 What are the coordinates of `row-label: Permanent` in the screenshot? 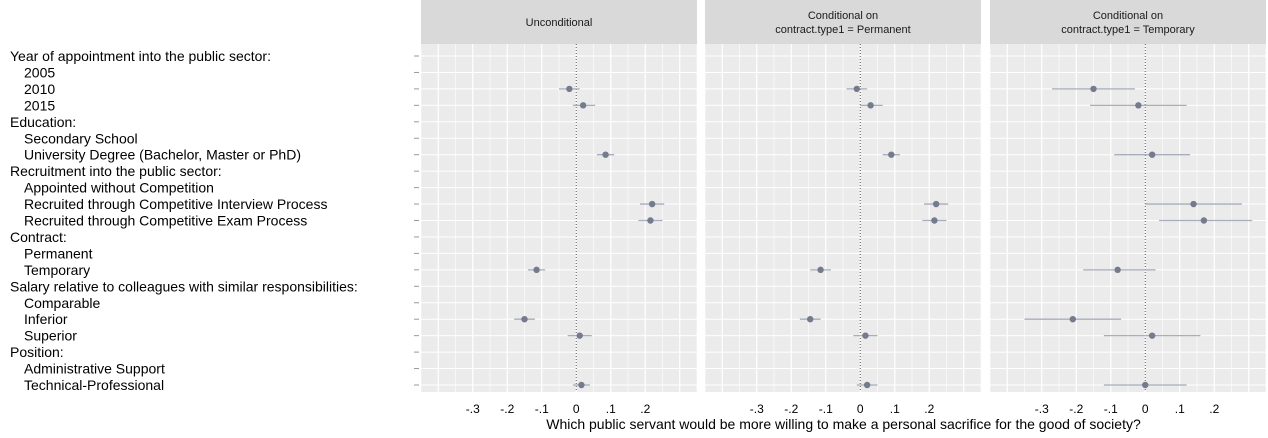 It's located at (58, 253).